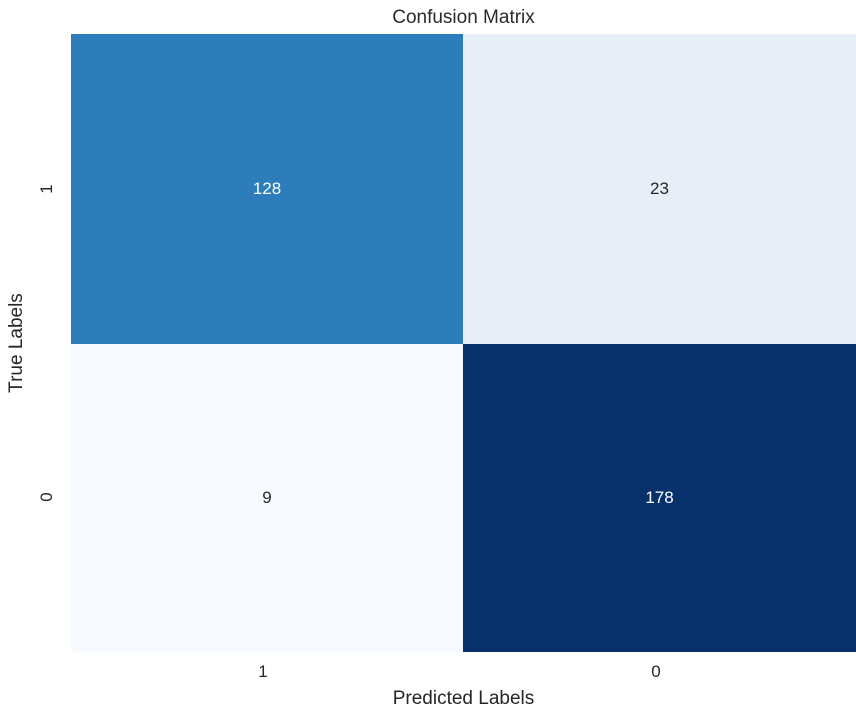 Image resolution: width=856 pixels, height=724 pixels. Describe the element at coordinates (263, 671) in the screenshot. I see `x-tick-label-1: 1` at that location.